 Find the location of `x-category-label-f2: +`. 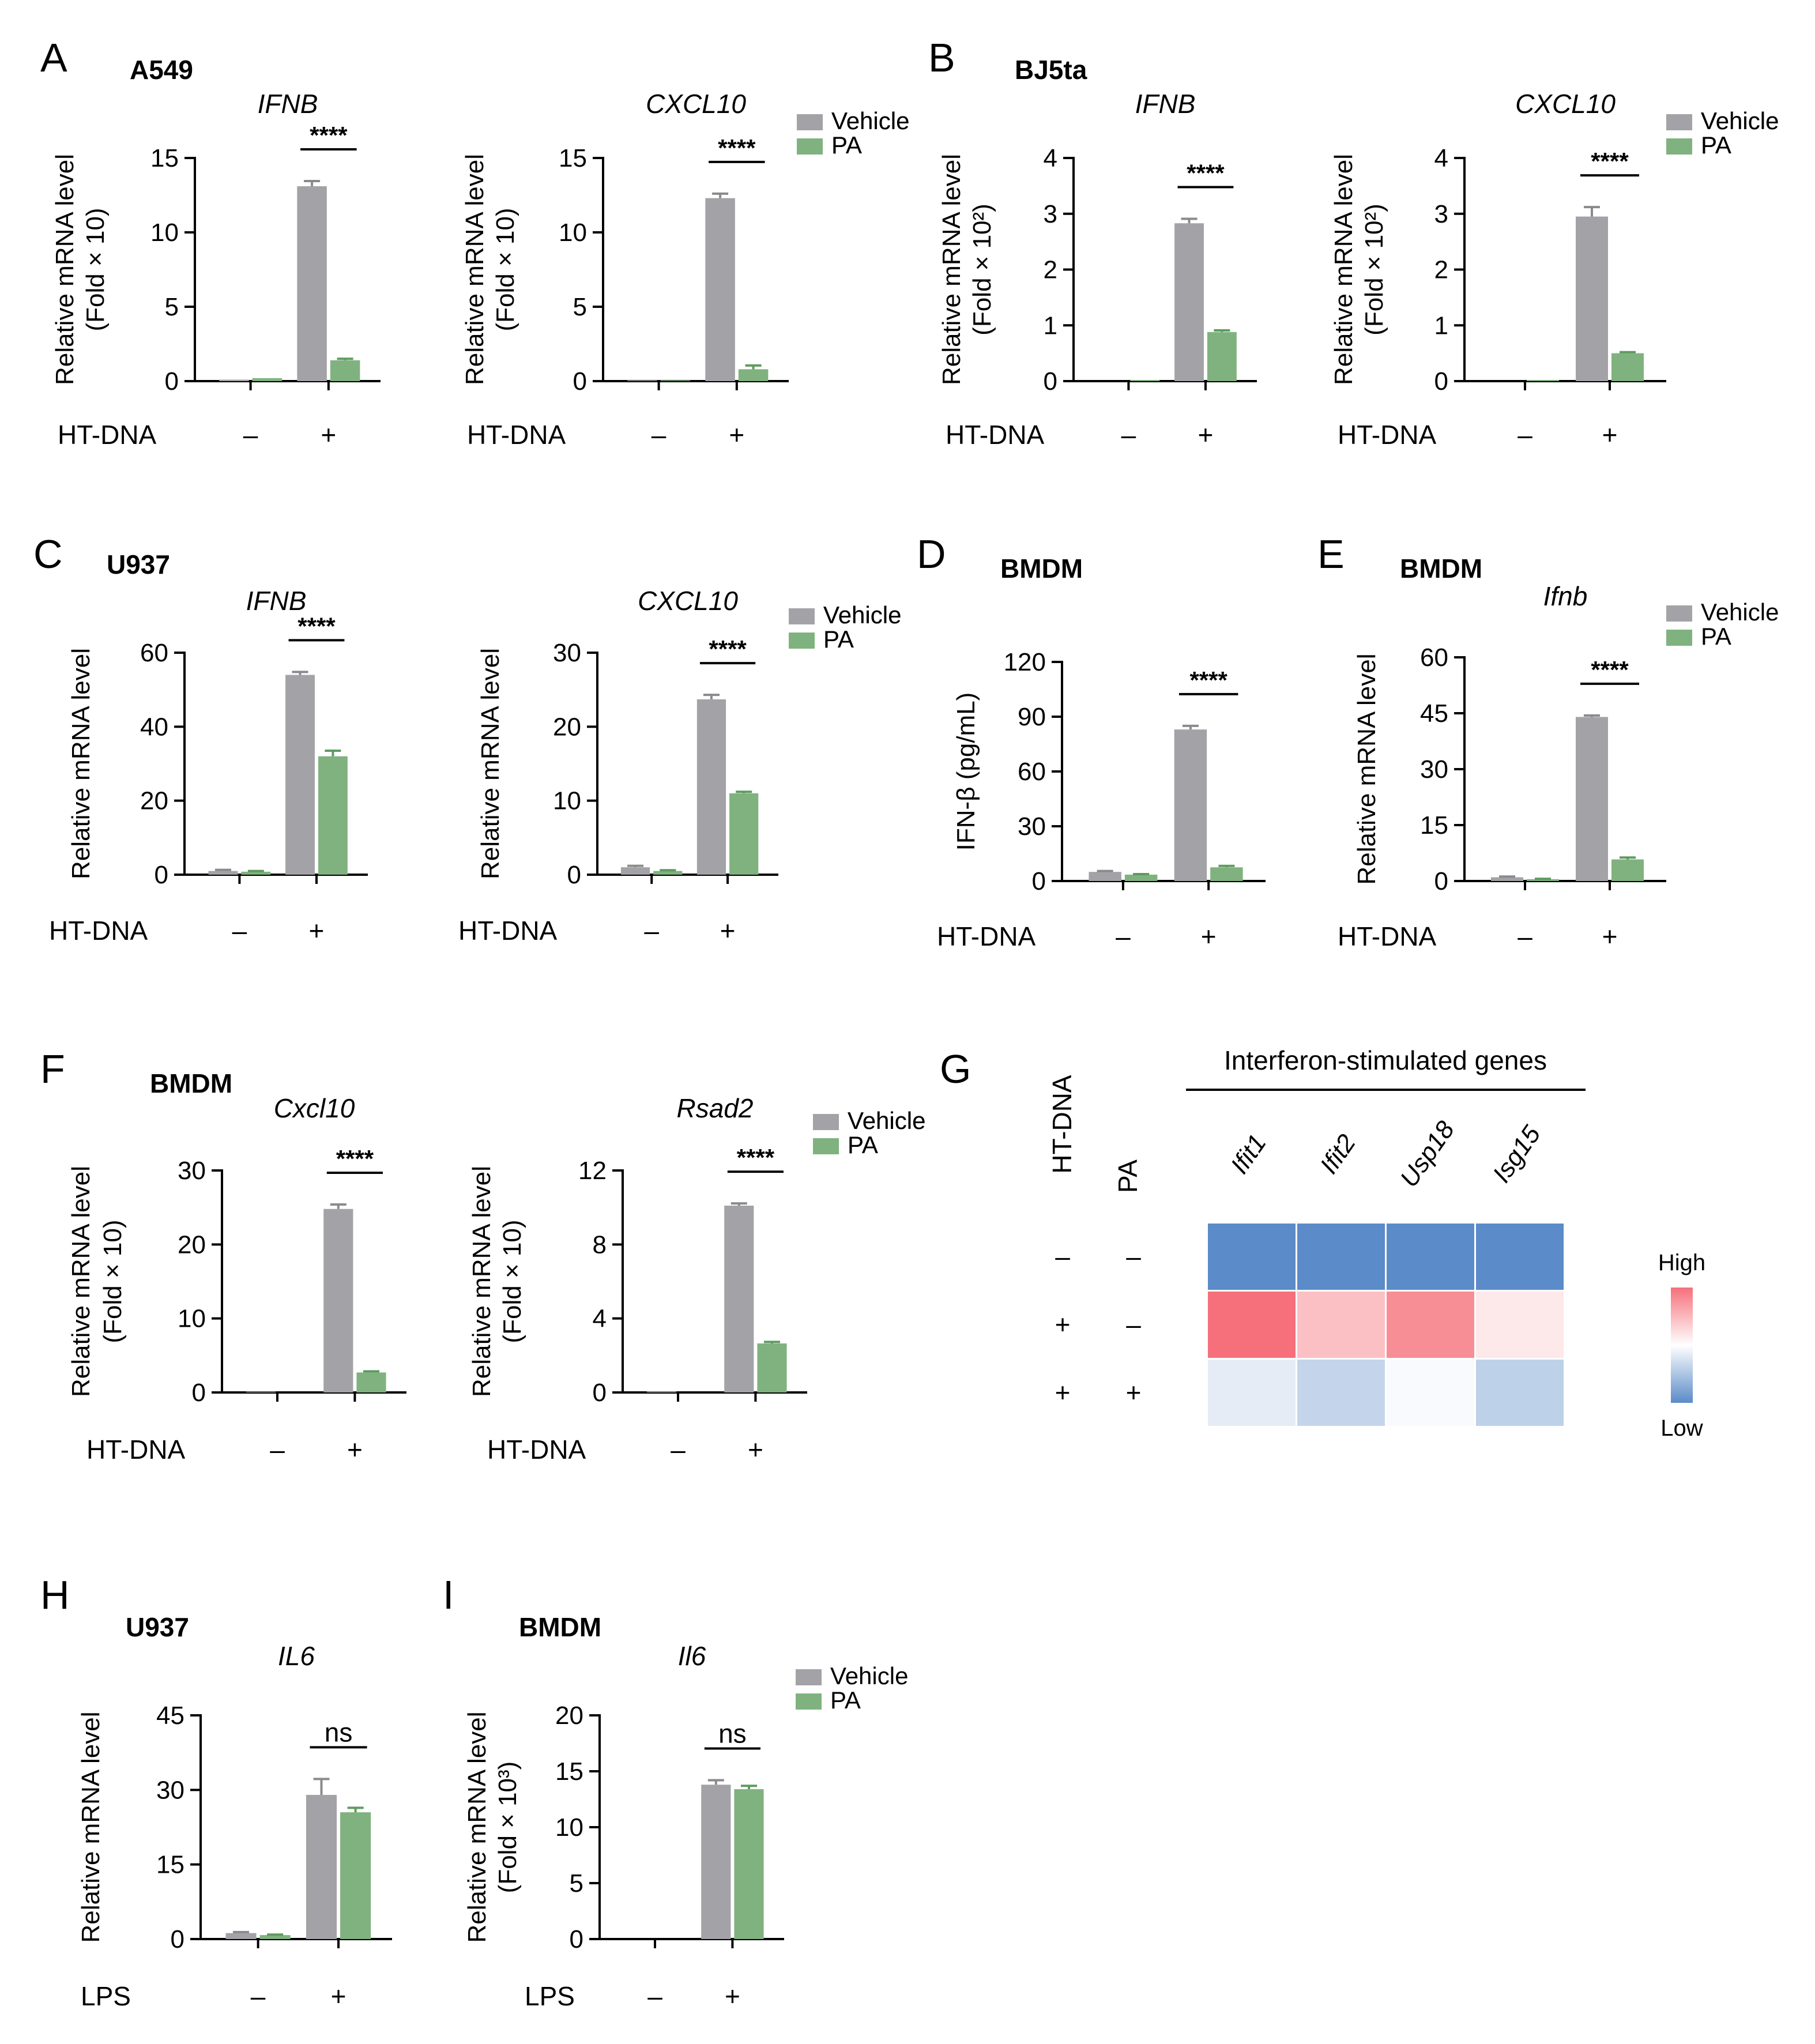

x-category-label-f2: + is located at coordinates (756, 1450).